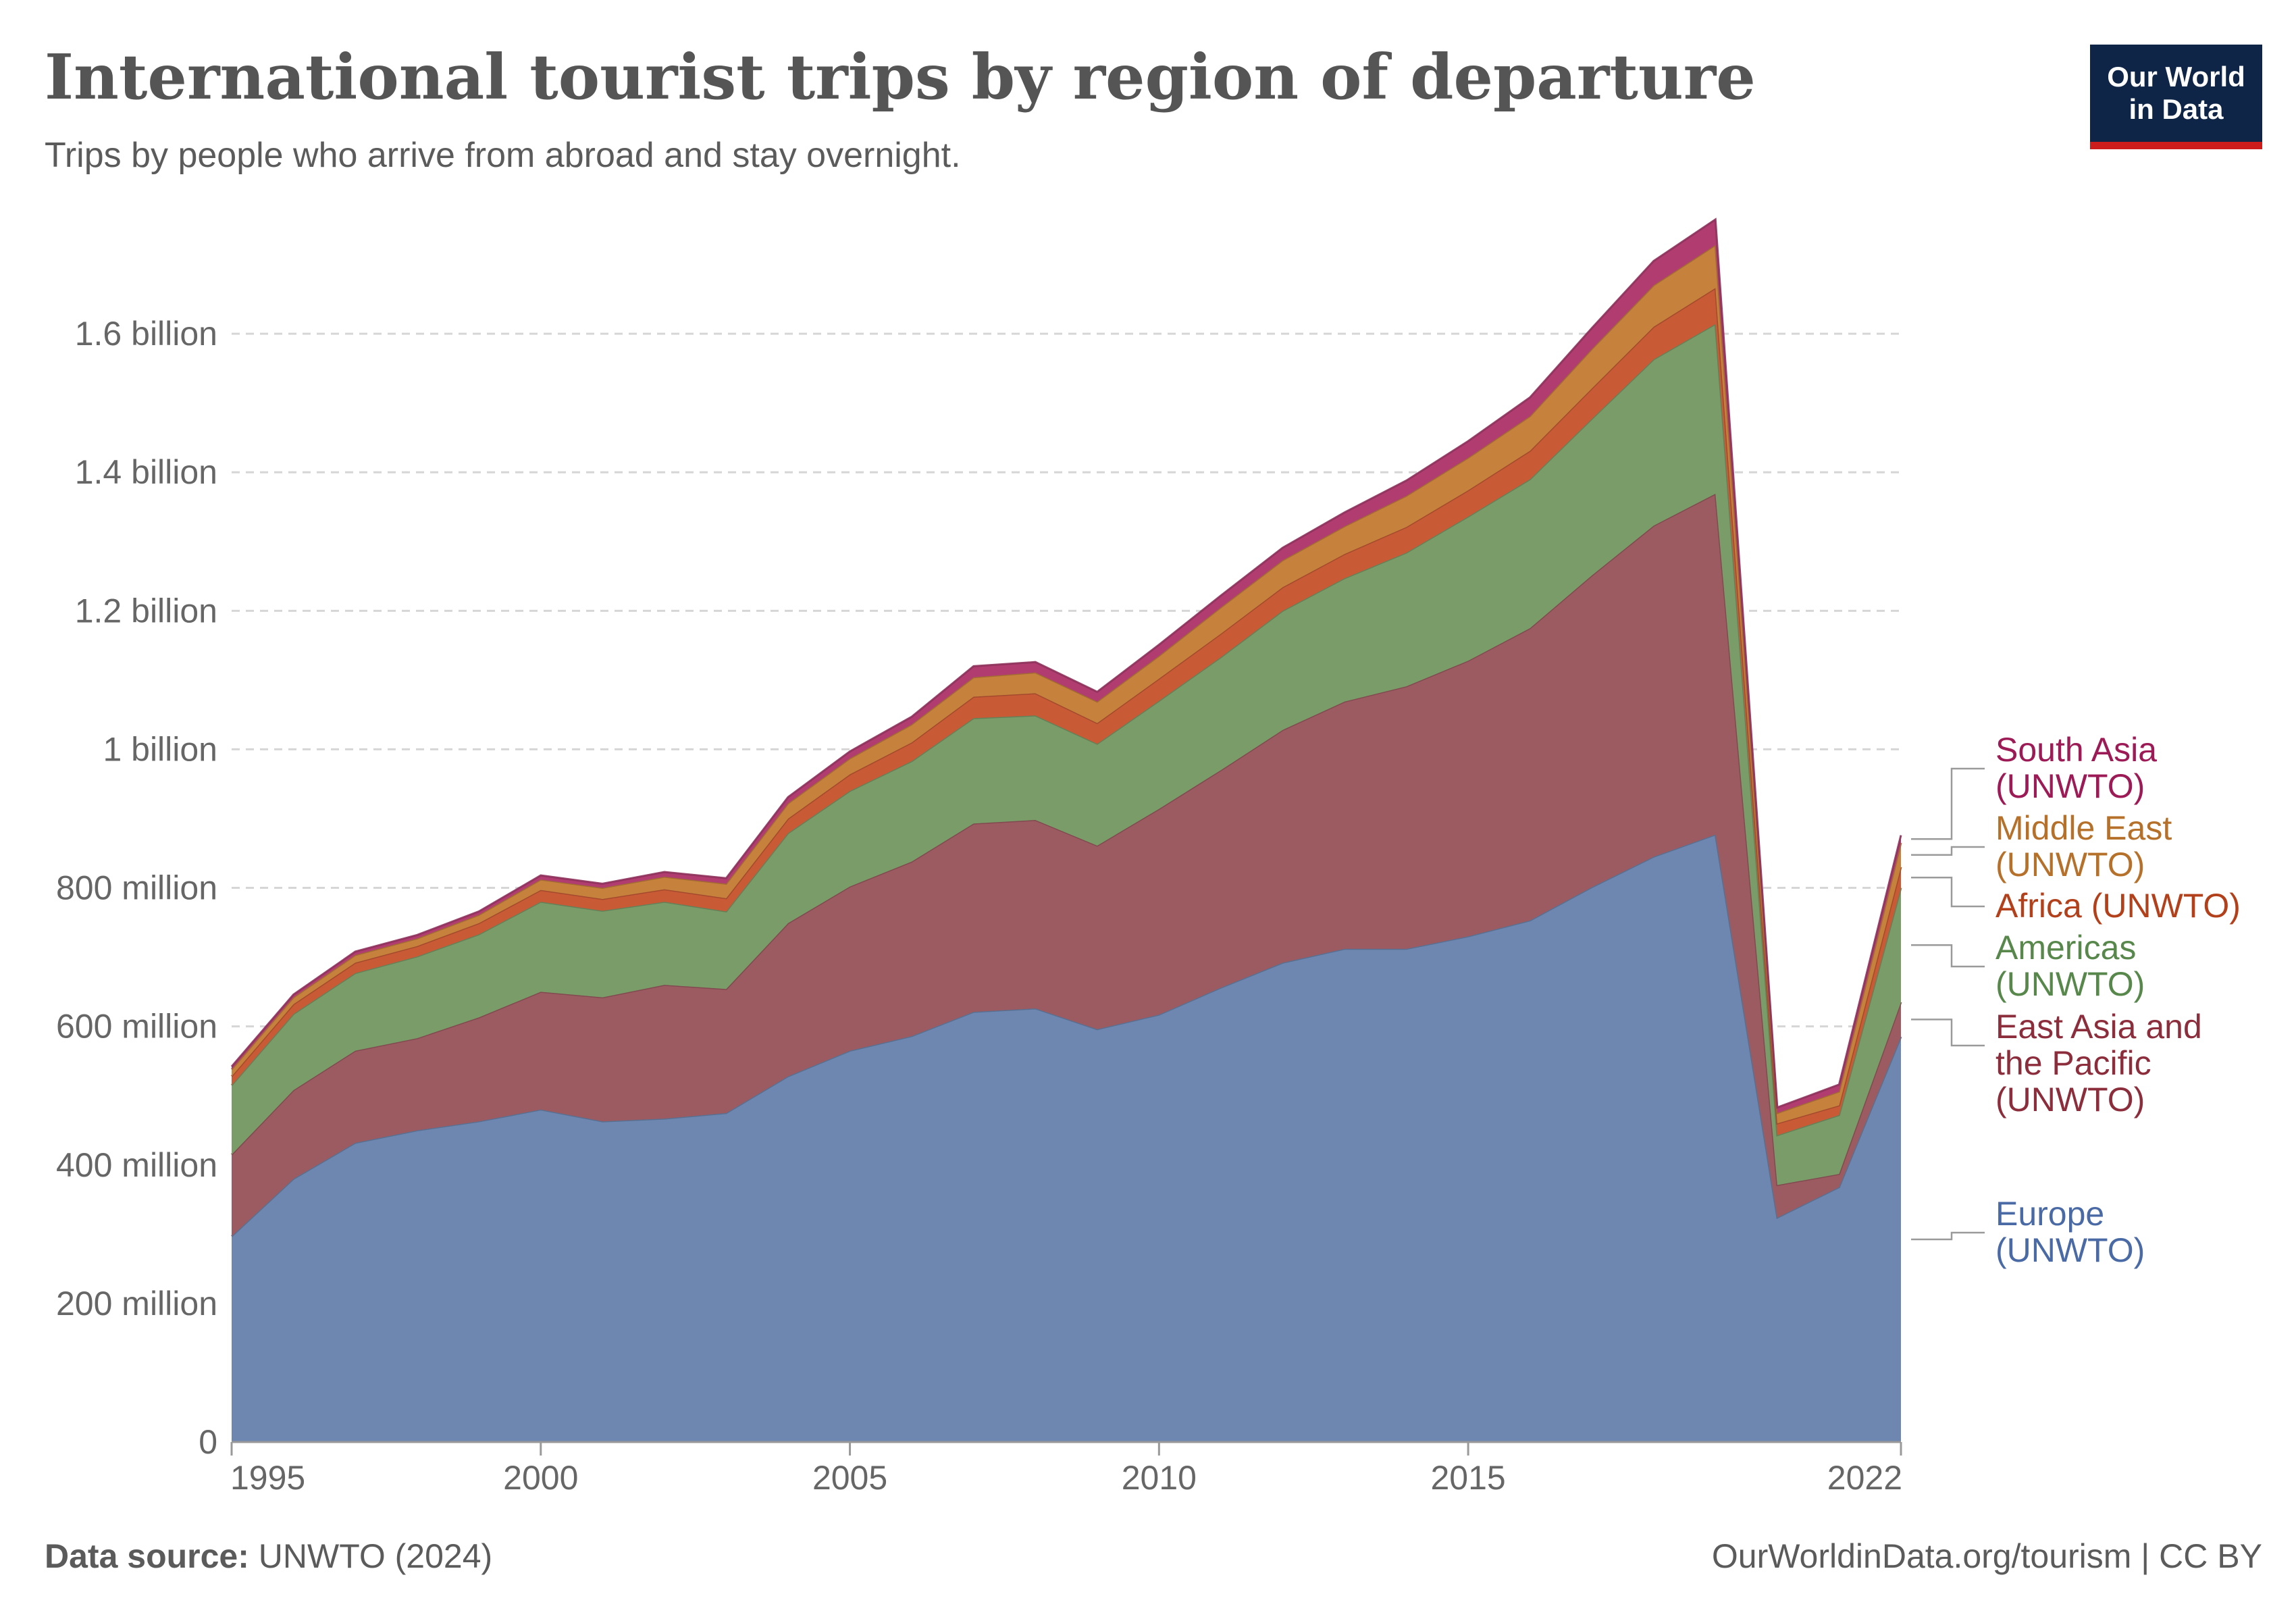 The image size is (2296, 1621). What do you see at coordinates (147, 1556) in the screenshot?
I see `data-source-label: Data source:` at bounding box center [147, 1556].